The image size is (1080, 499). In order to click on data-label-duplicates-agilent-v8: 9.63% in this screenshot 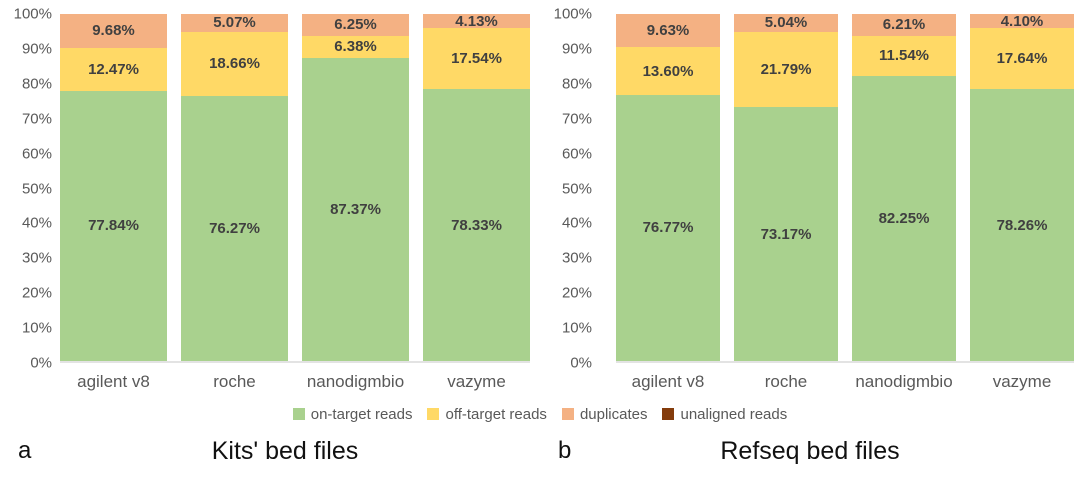, I will do `click(668, 31)`.